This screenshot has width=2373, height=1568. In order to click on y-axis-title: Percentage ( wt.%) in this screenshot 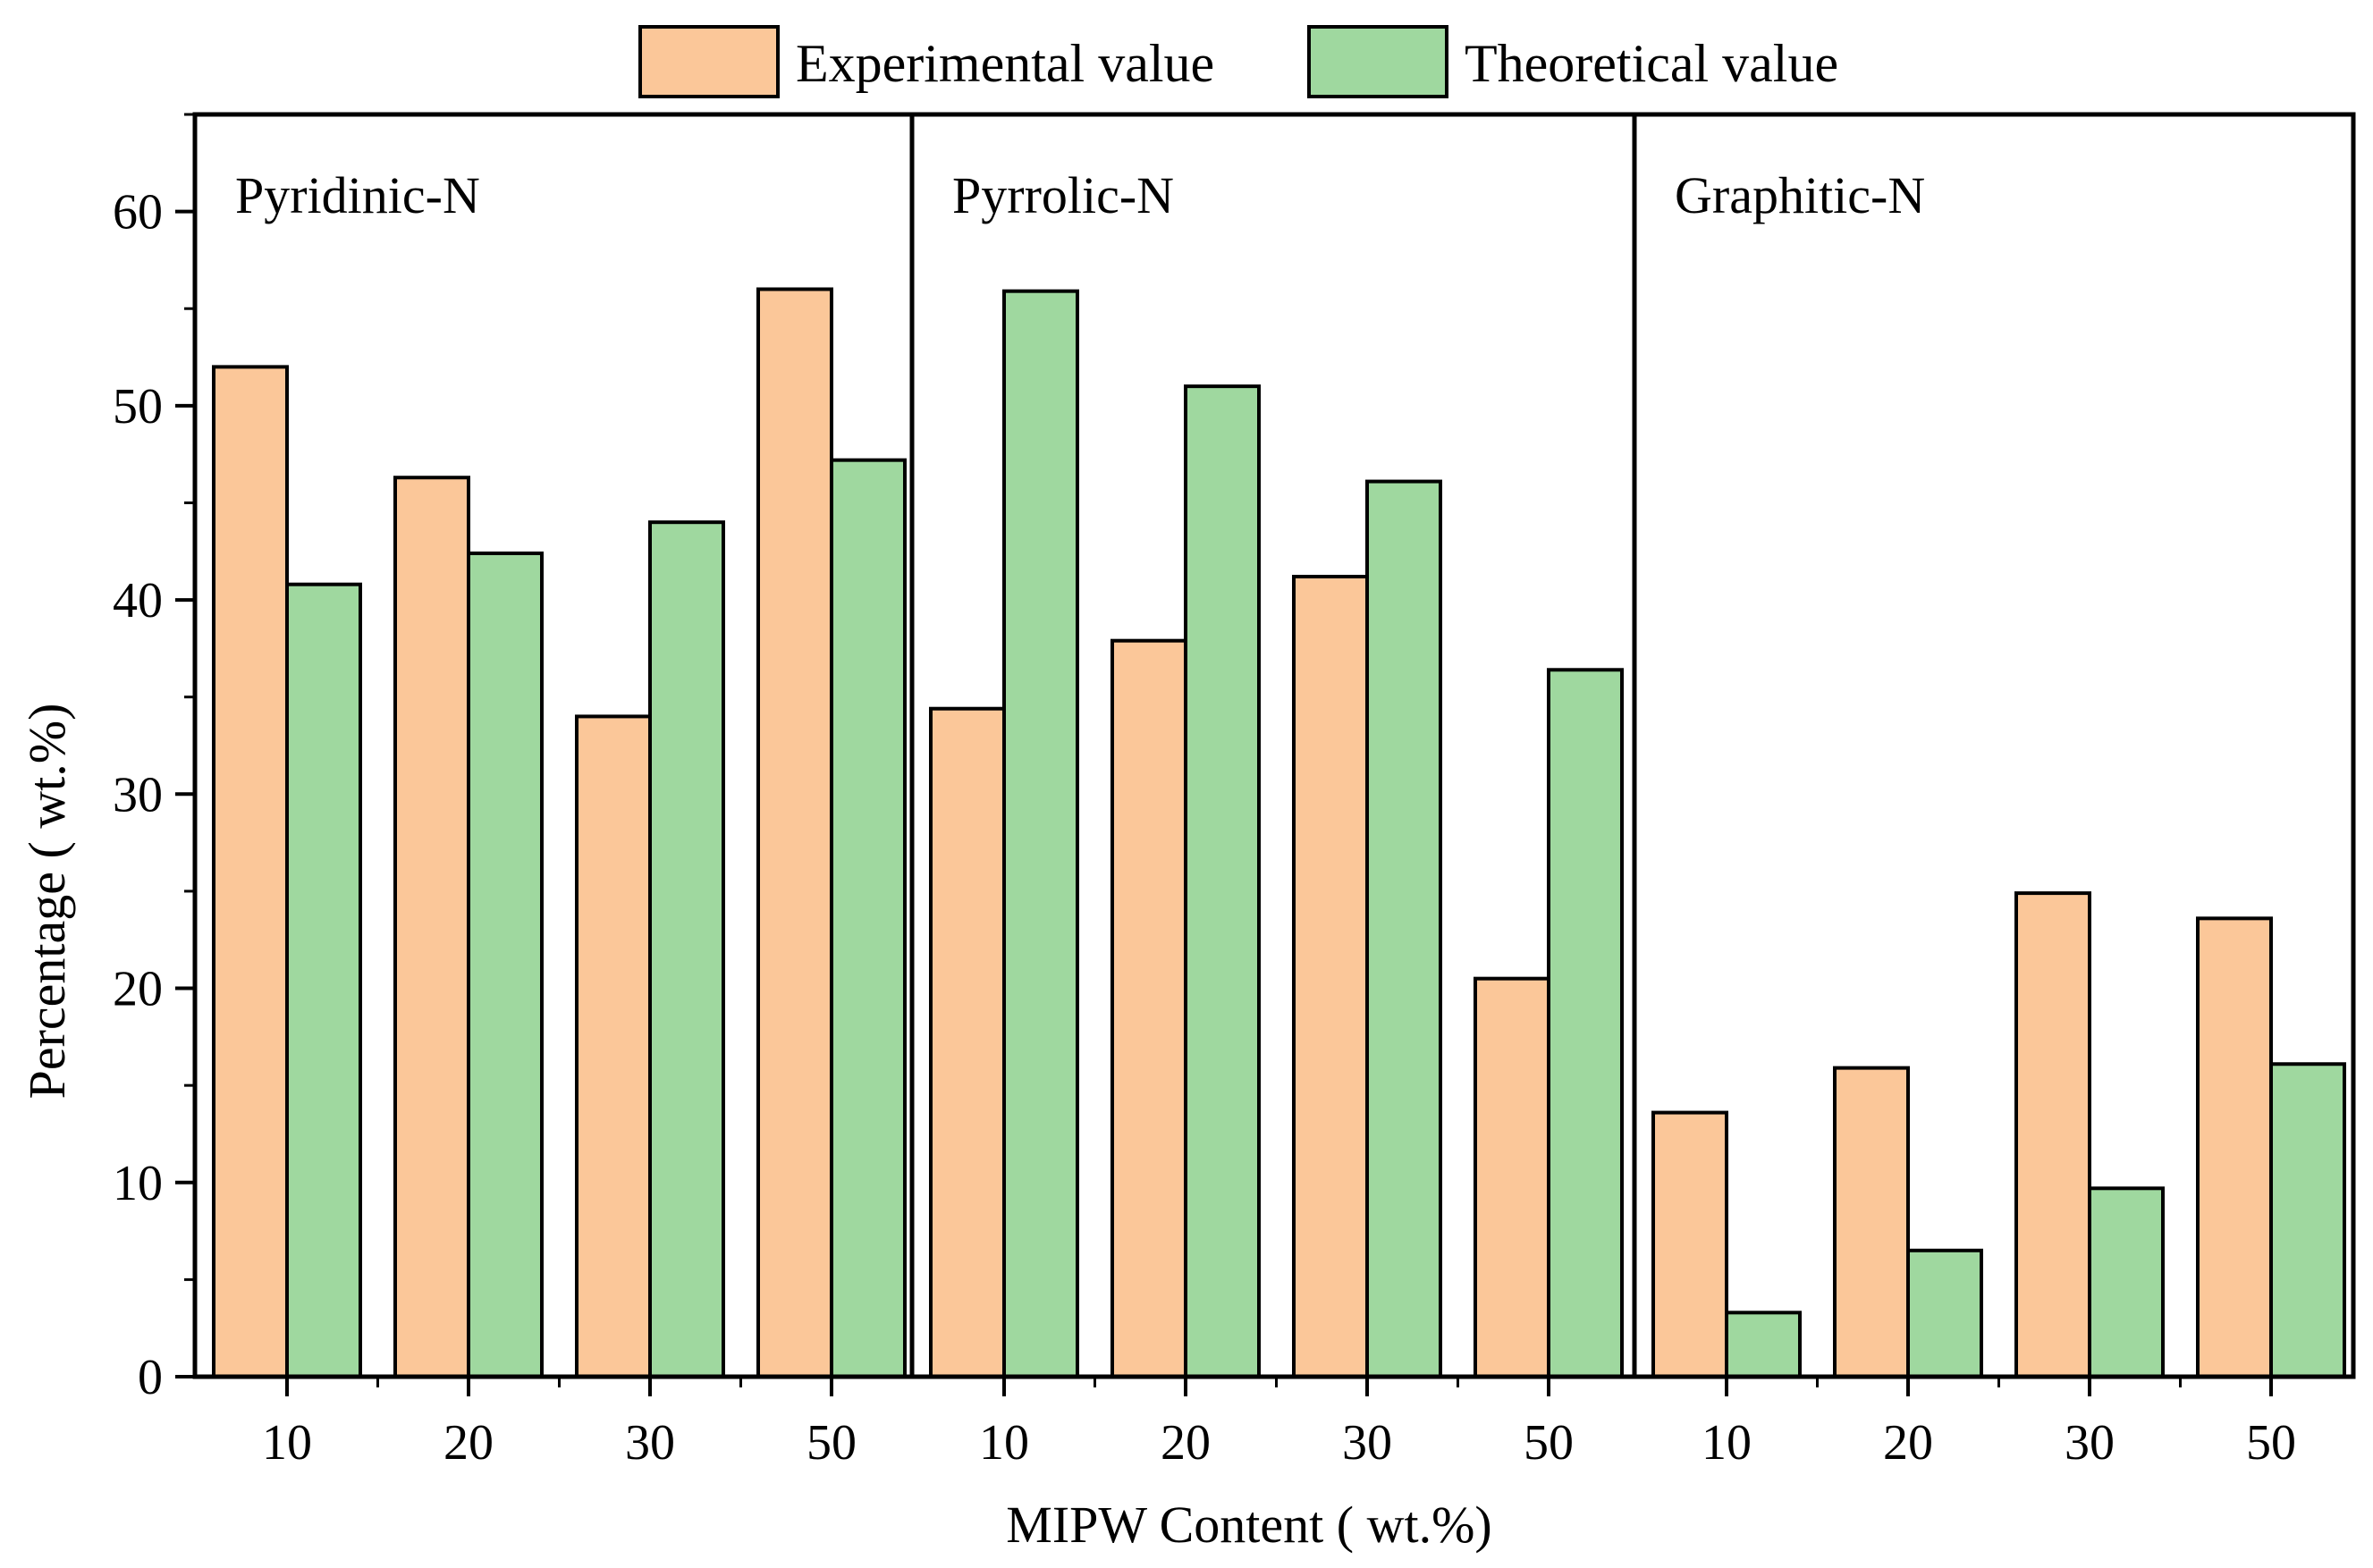, I will do `click(47, 902)`.